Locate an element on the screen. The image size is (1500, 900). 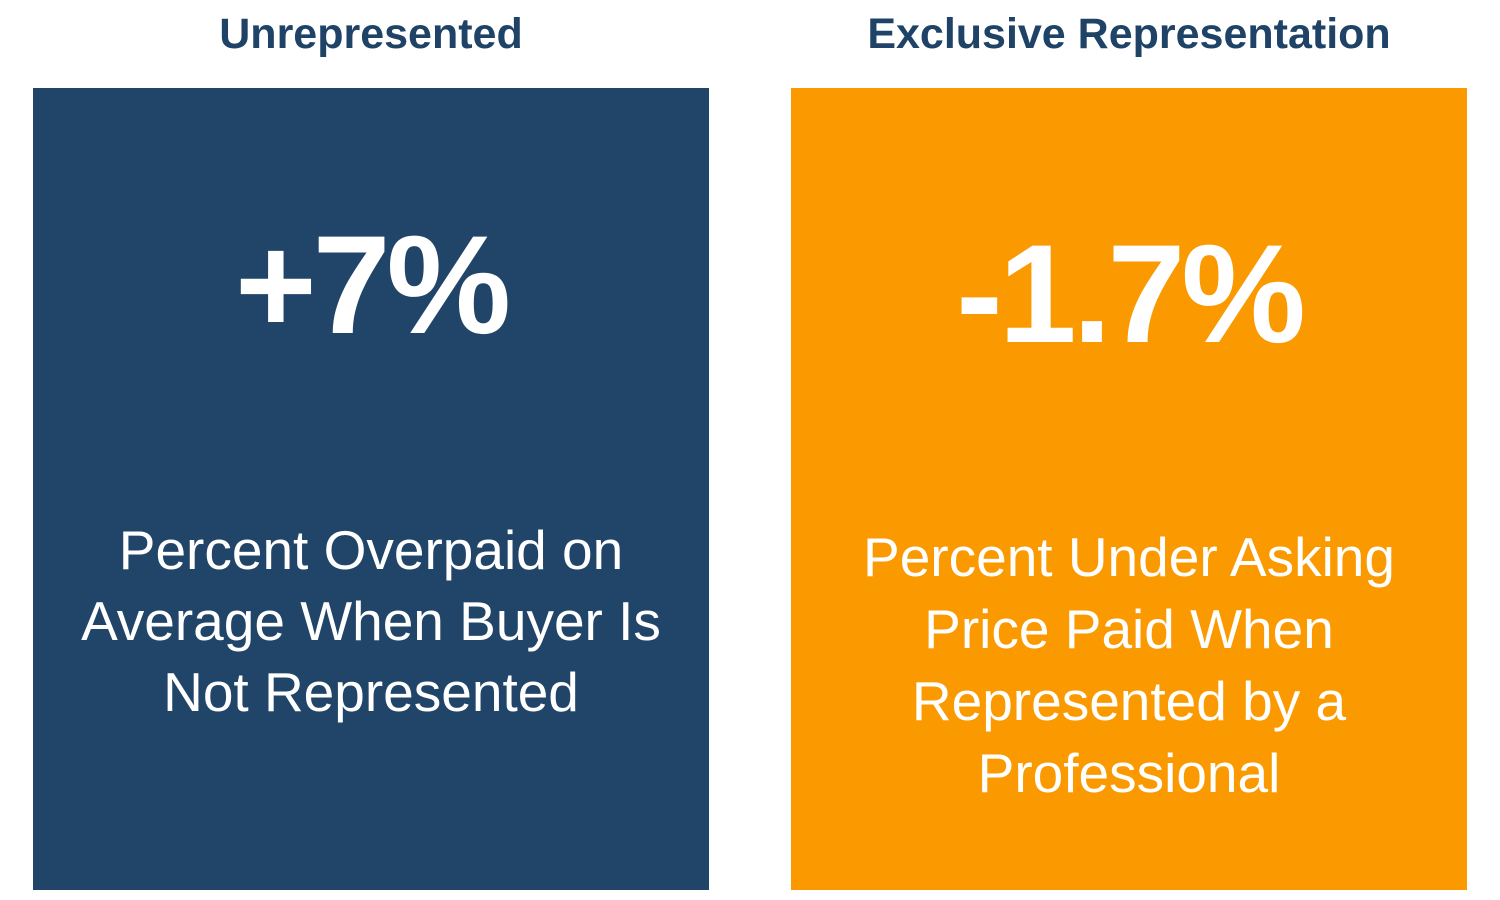
exclusive-representation-stat: -1.7% is located at coordinates (1131, 293).